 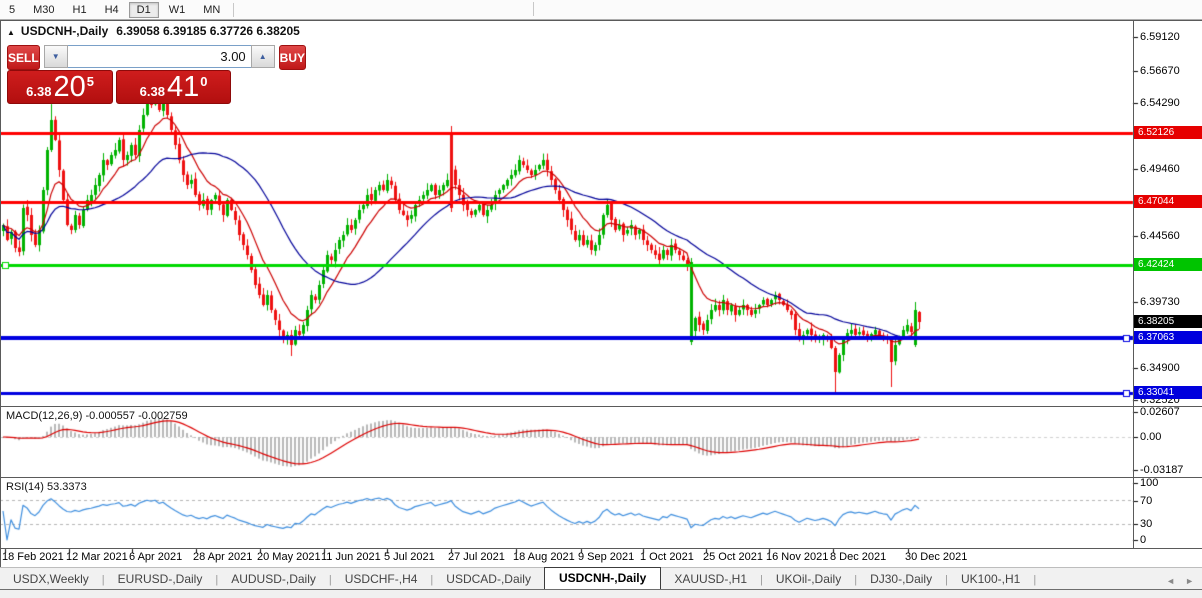 What do you see at coordinates (1168, 392) in the screenshot?
I see `price-badge: 6.33041` at bounding box center [1168, 392].